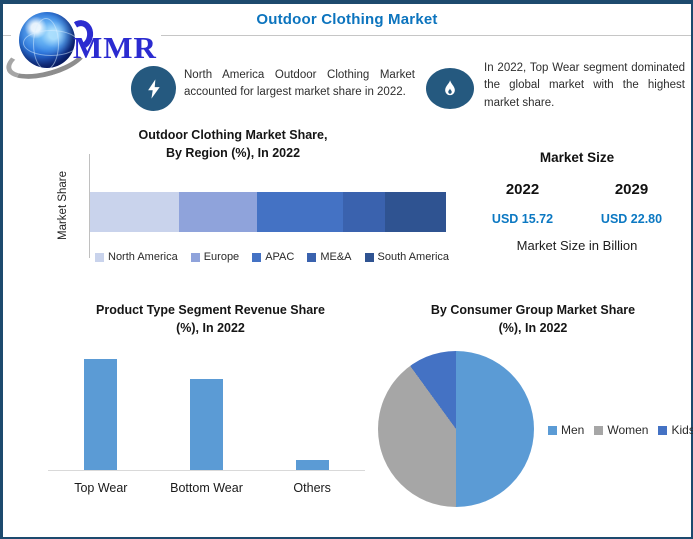 The image size is (693, 539). What do you see at coordinates (300, 212) in the screenshot?
I see `region-segment-apac` at bounding box center [300, 212].